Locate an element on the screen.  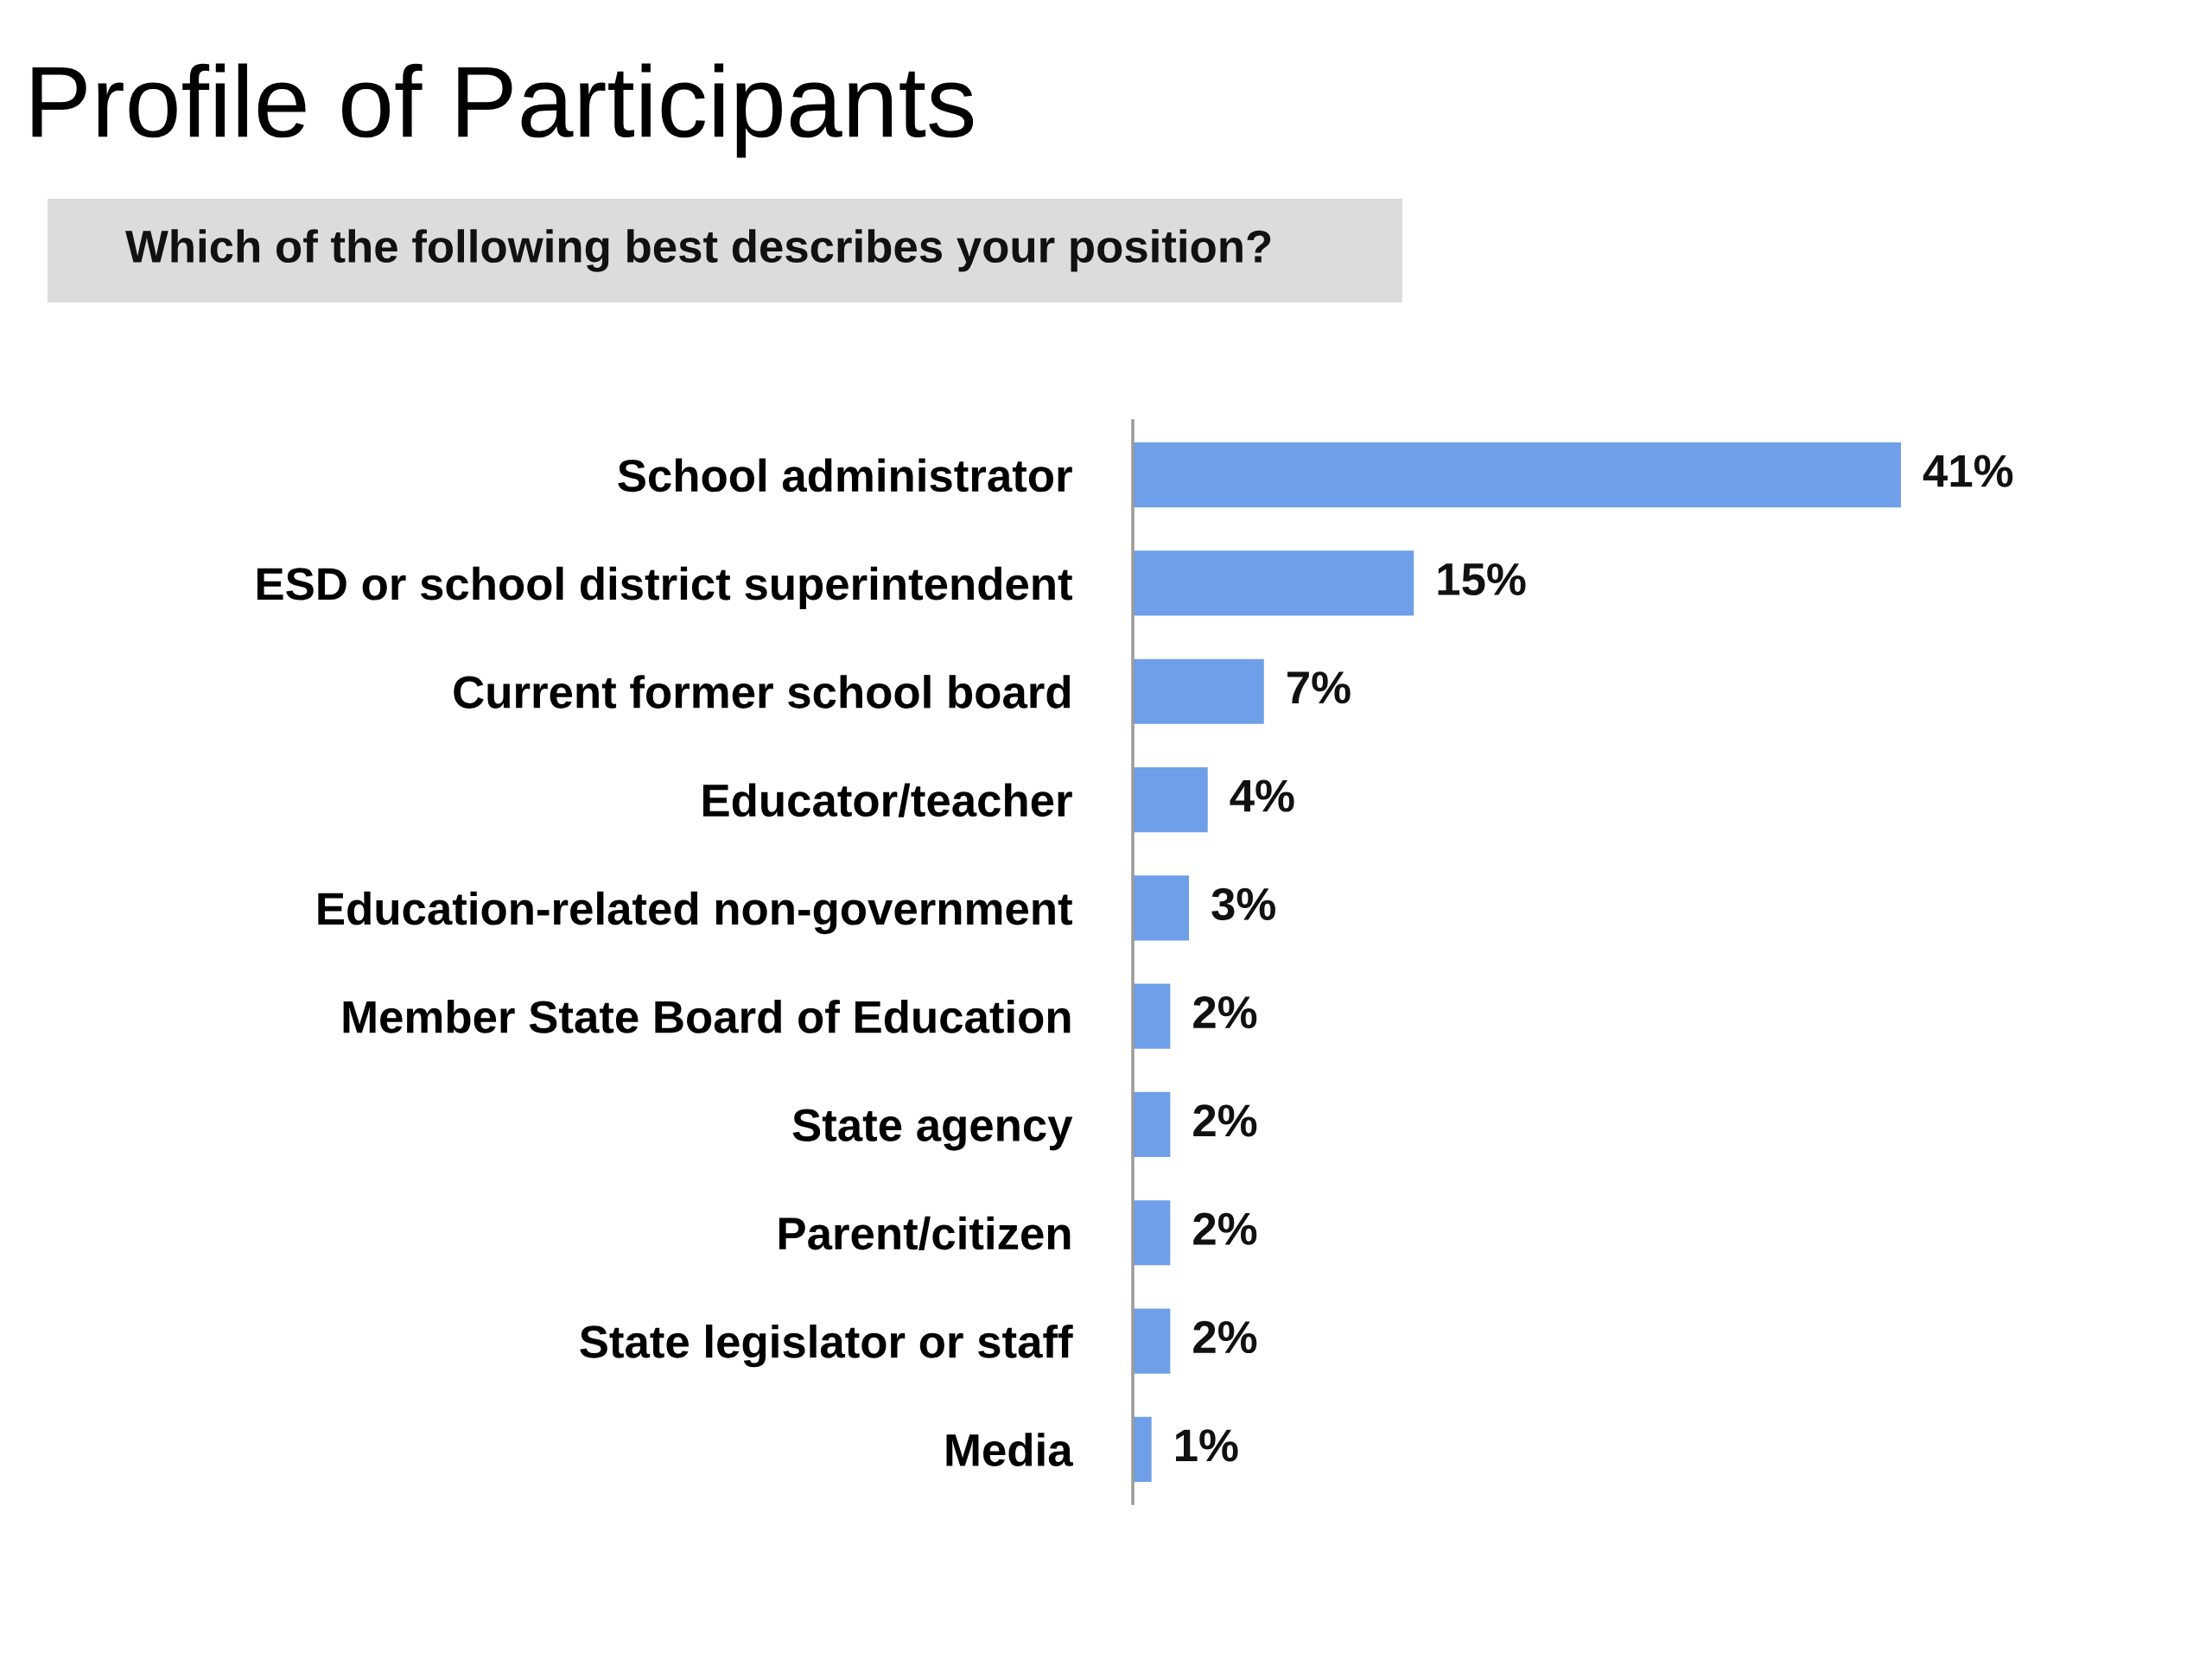
y-tick-label: School administrator is located at coordinates (845, 475).